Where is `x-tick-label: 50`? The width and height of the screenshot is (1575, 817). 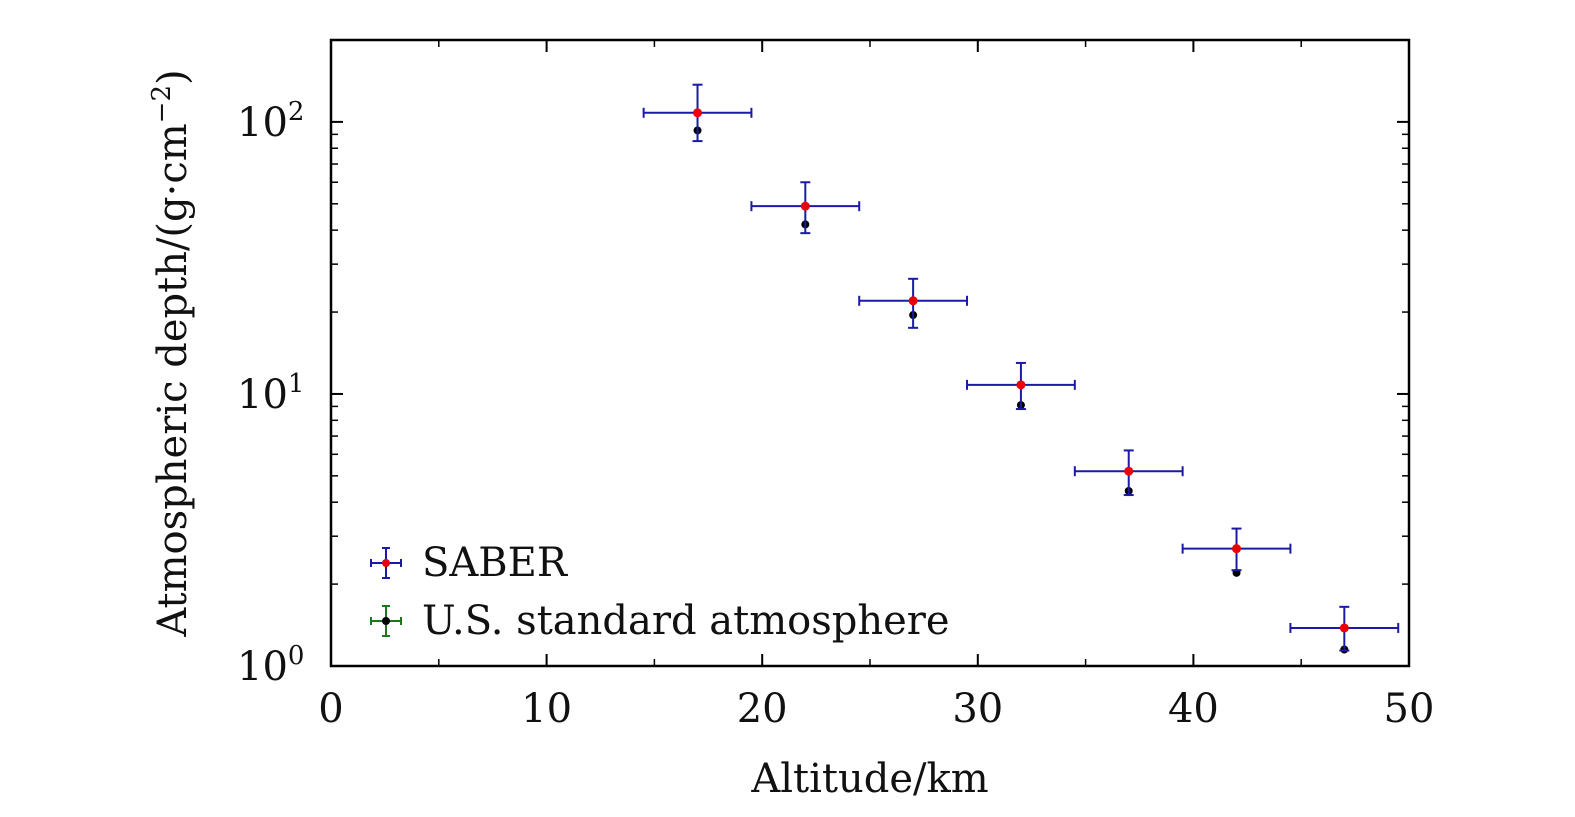 x-tick-label: 50 is located at coordinates (1409, 709).